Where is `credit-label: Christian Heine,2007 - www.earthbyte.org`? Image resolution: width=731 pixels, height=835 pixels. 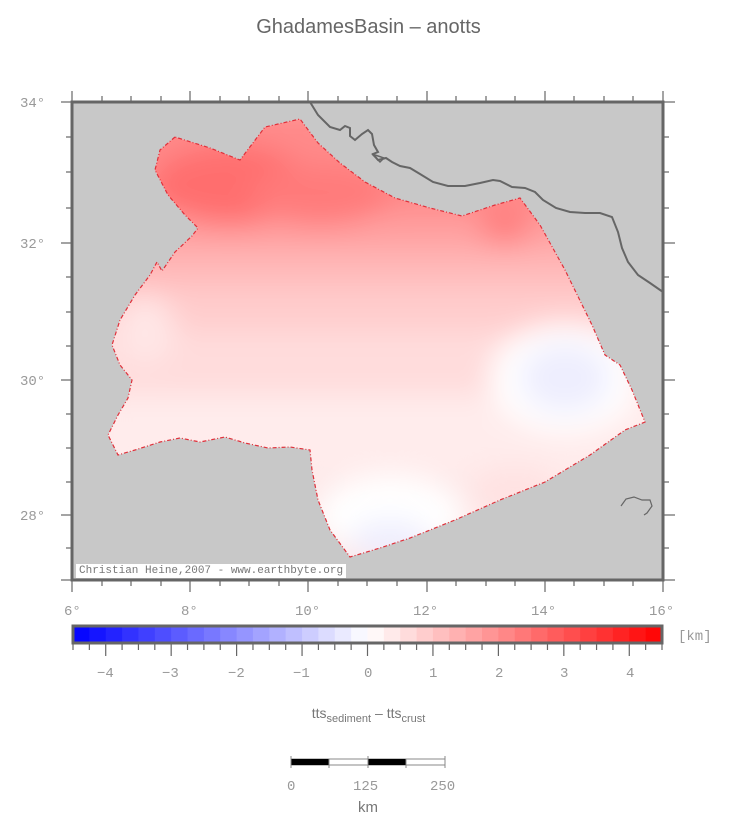
credit-label: Christian Heine,2007 - www.earthbyte.org is located at coordinates (211, 571).